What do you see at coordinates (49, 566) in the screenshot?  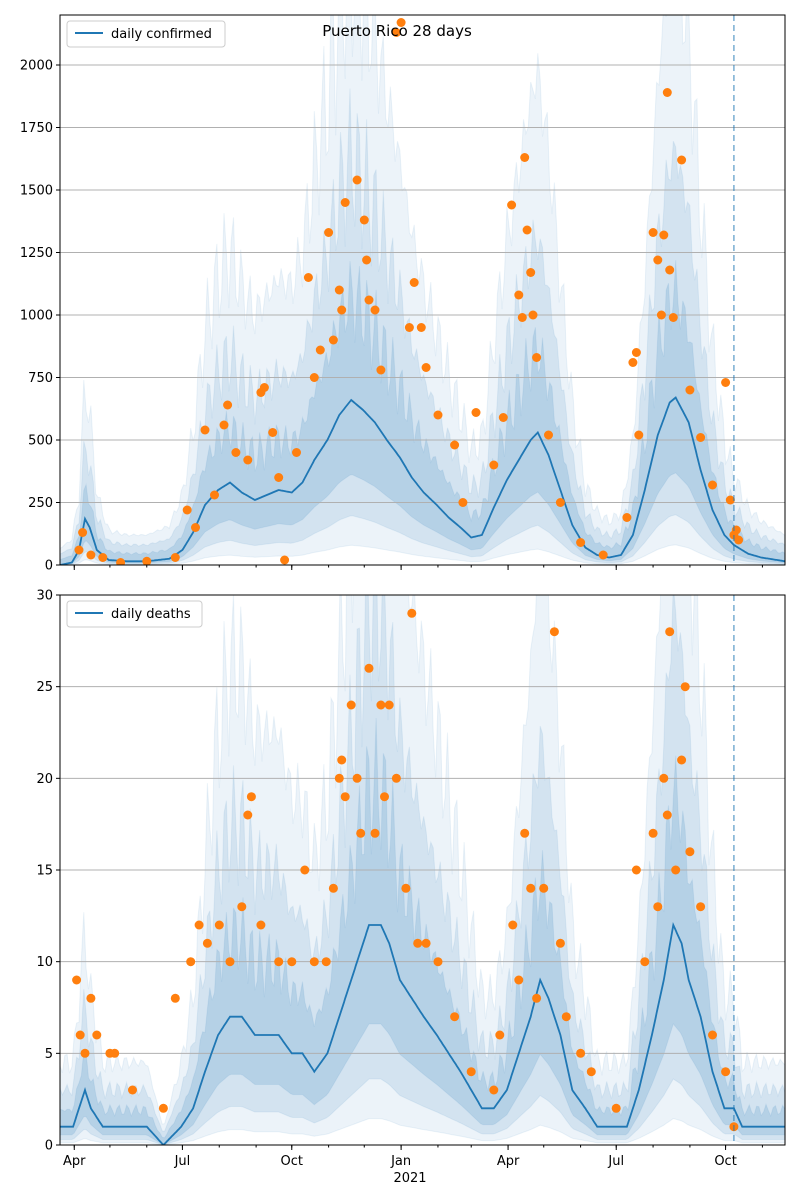 I see `y-tick-label: 0` at bounding box center [49, 566].